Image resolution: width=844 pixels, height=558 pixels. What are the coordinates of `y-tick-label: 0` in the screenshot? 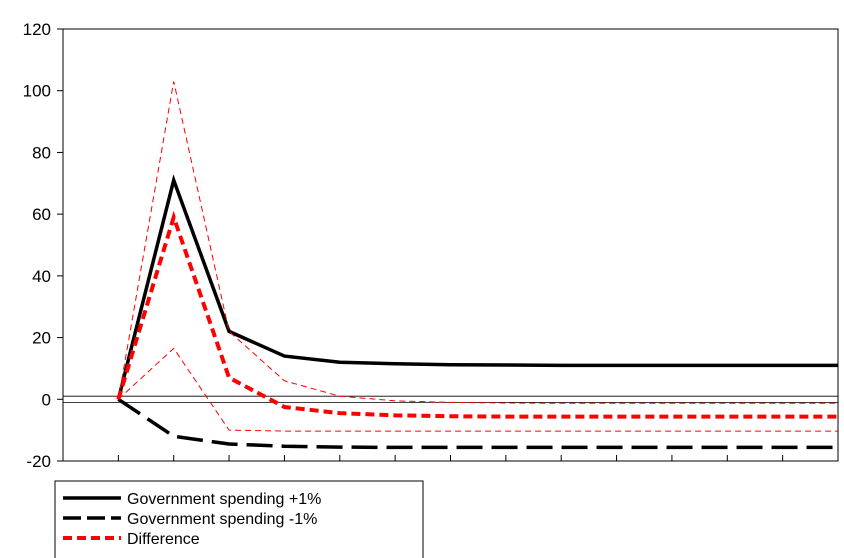 It's located at (46, 399).